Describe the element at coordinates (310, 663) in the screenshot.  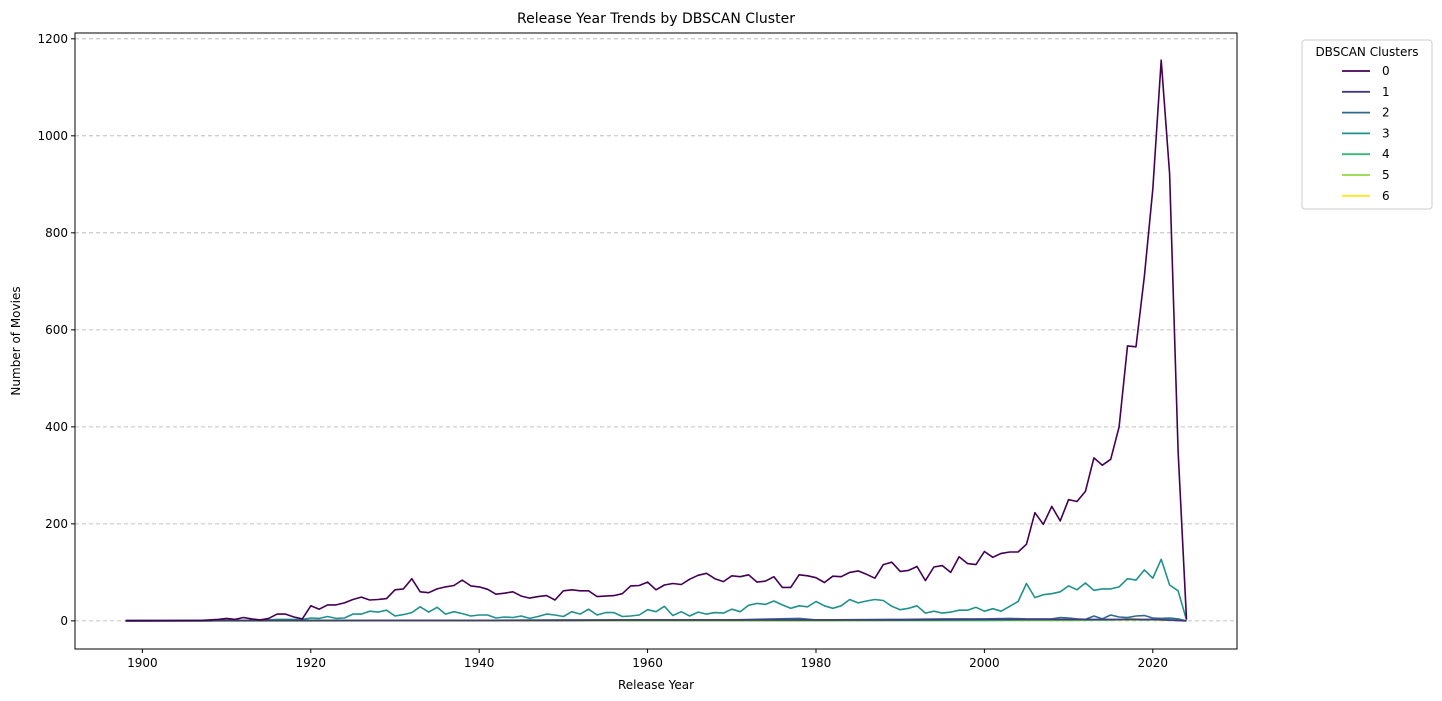
I see `x-tick-label: 1920` at that location.